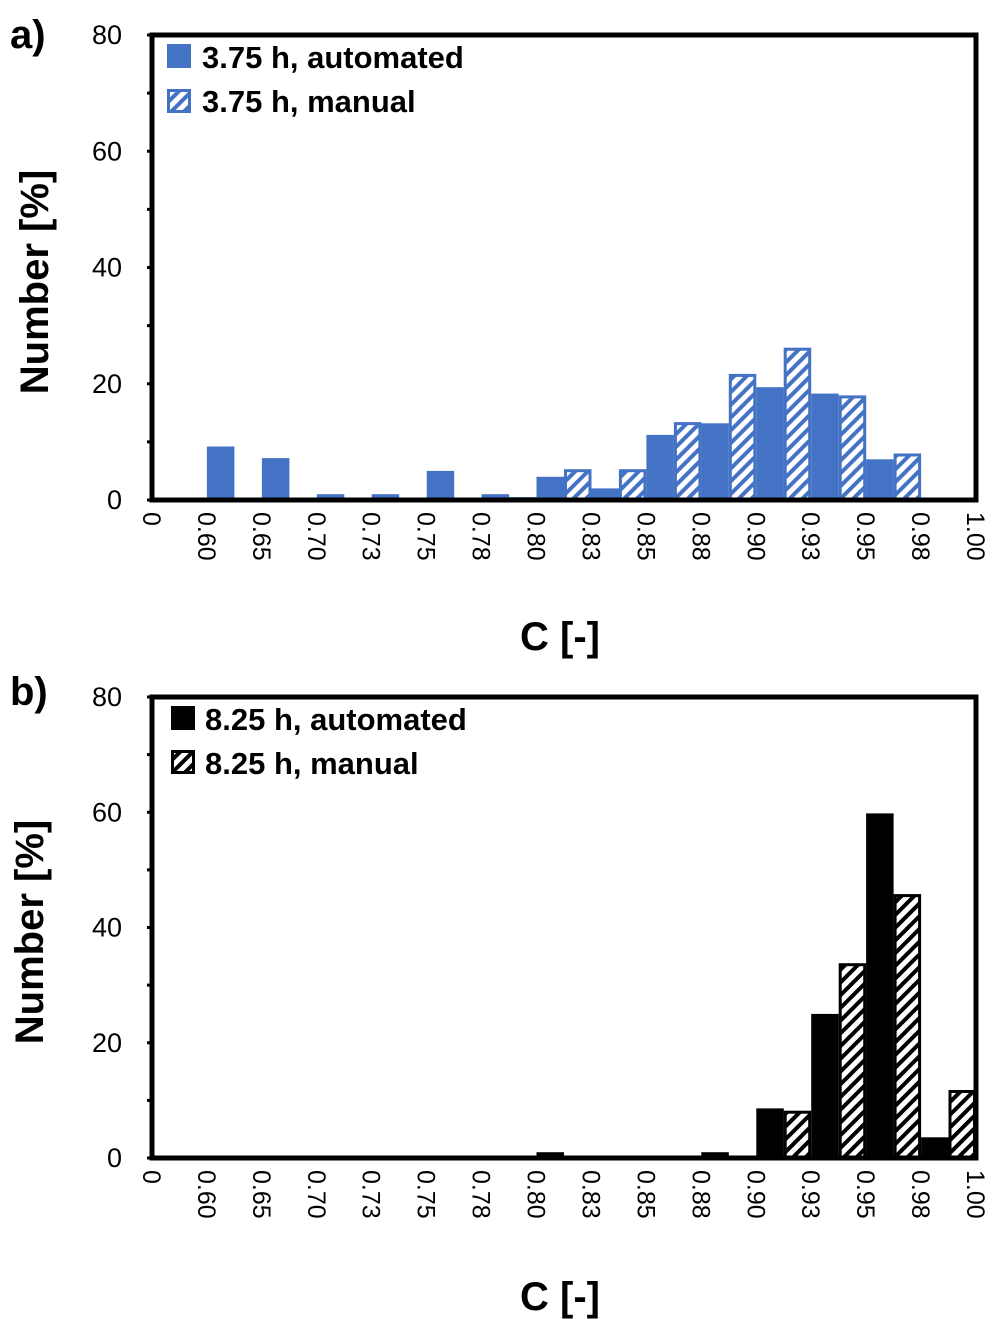 This screenshot has height=1319, width=997. Describe the element at coordinates (28, 35) in the screenshot. I see `panel-label: a)` at that location.